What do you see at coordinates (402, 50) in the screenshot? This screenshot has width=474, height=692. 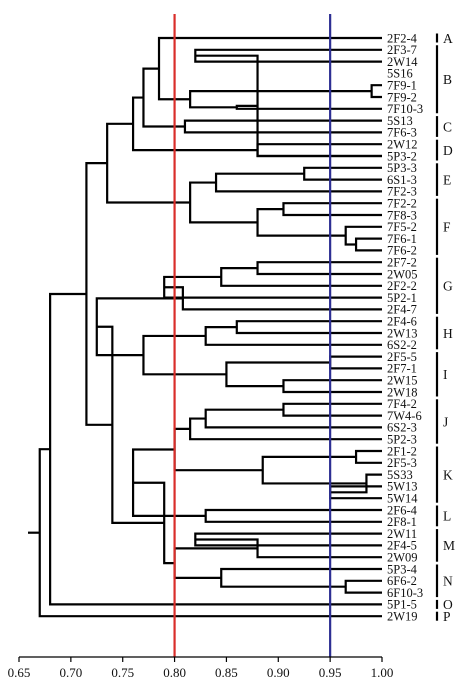 I see `leaf-label: 2F3-7` at bounding box center [402, 50].